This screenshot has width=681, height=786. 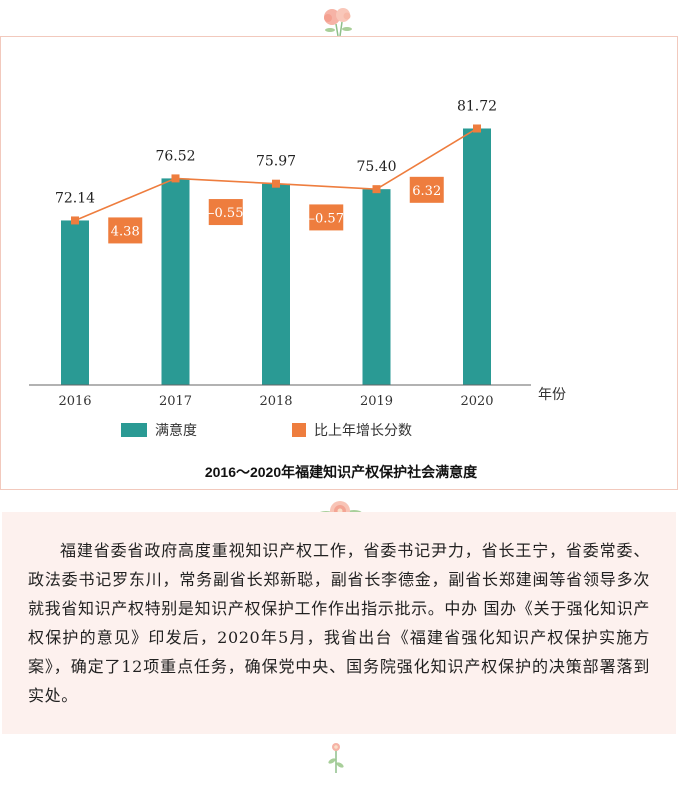 I want to click on change-marker-2020, so click(x=477, y=128).